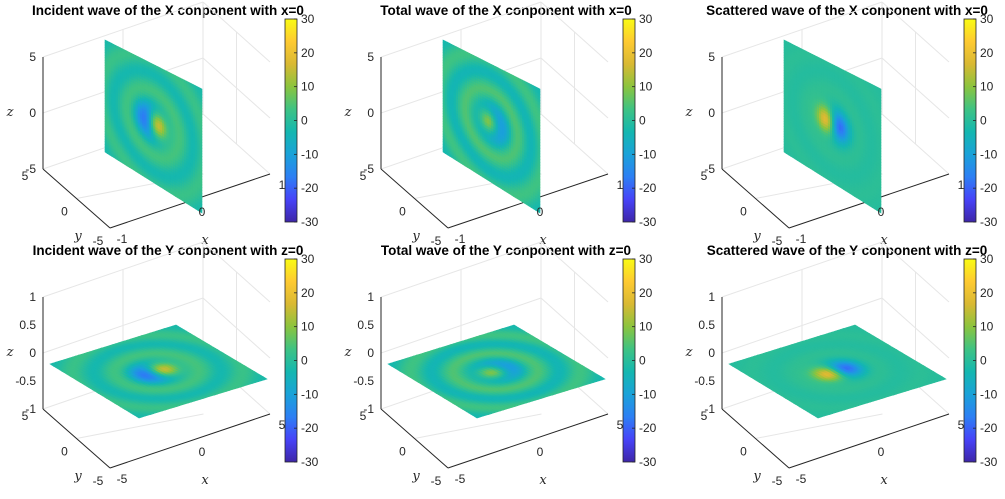 Image resolution: width=1005 pixels, height=499 pixels. Describe the element at coordinates (505, 10) in the screenshot. I see `subplot-title: Total wave of the X conponent with x=0` at that location.